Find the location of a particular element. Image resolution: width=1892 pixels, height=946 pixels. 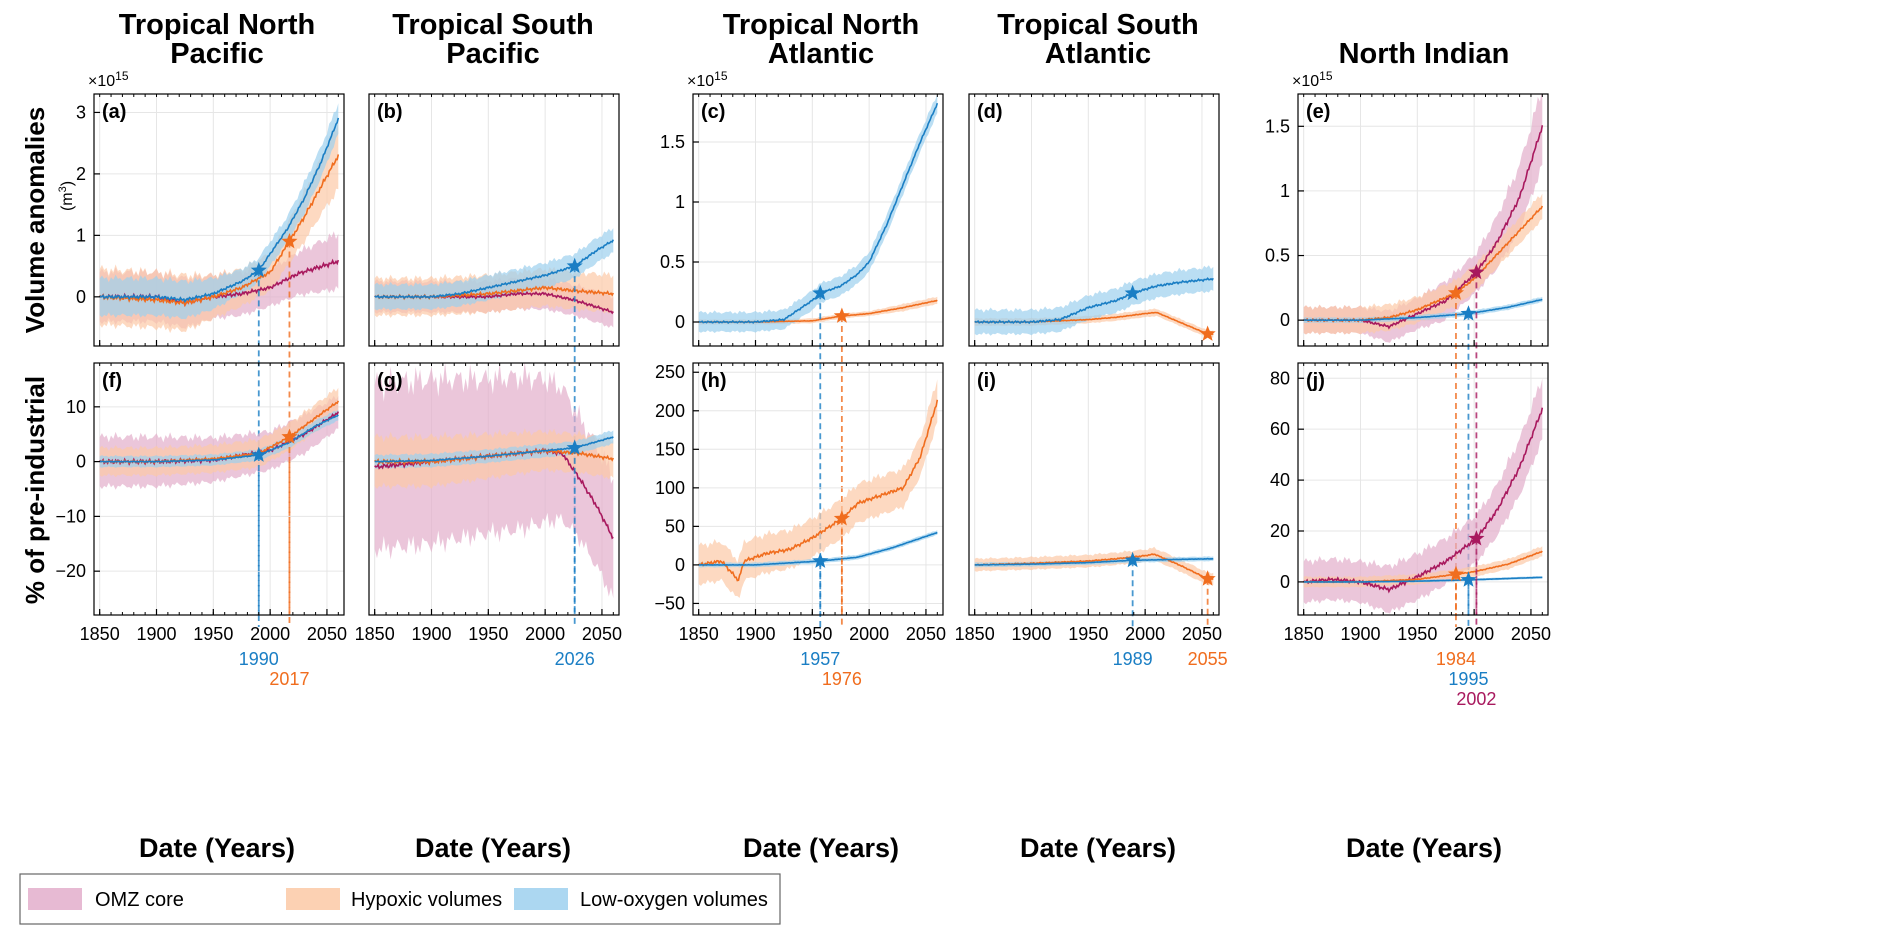

y-tick-label: 60 is located at coordinates (1280, 429).